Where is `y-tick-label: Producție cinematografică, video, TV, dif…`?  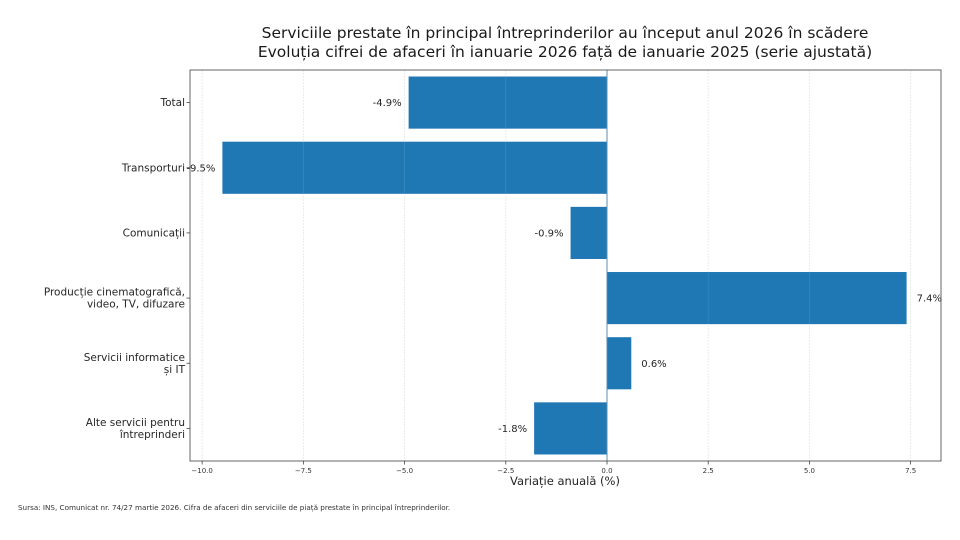
y-tick-label: Producție cinematografică, video, TV, dif… is located at coordinates (114, 299).